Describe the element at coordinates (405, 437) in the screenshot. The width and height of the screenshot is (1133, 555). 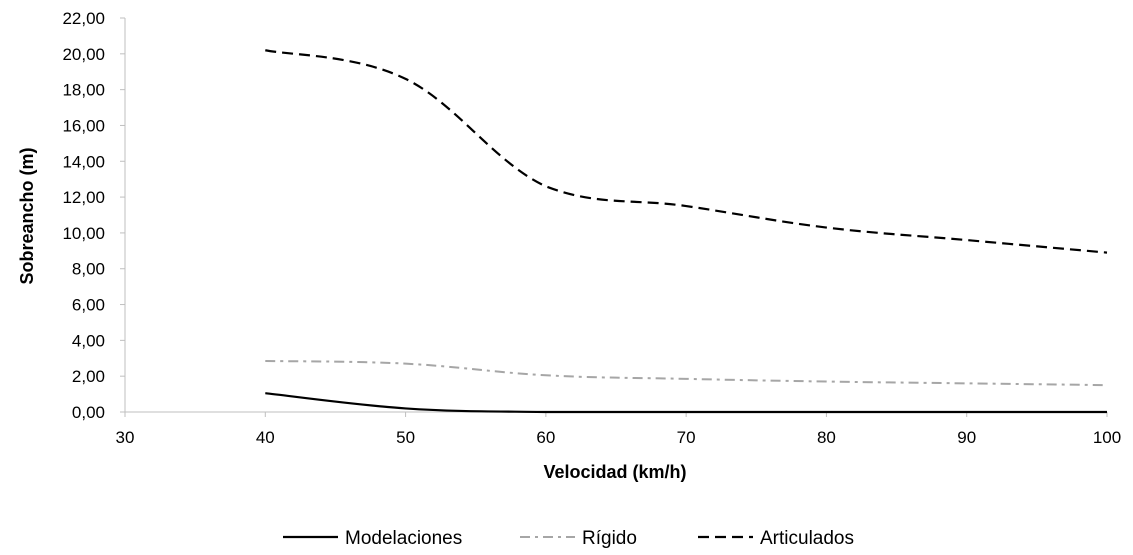
I see `x-tick-label: 50` at that location.